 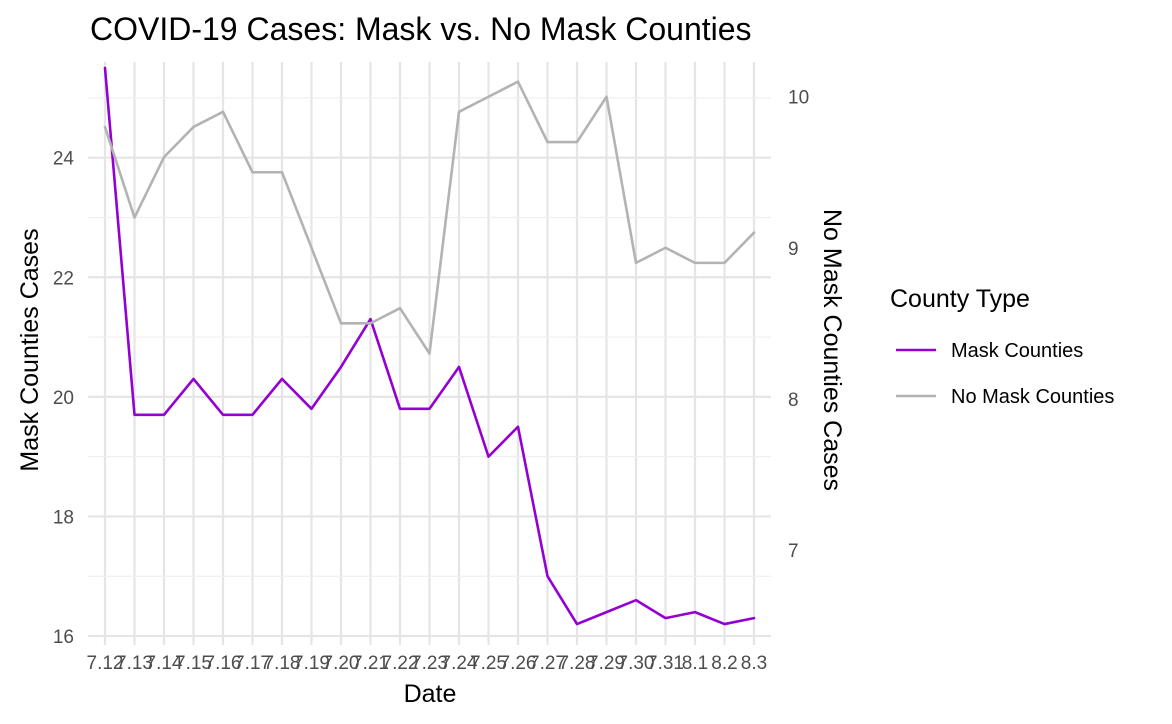 What do you see at coordinates (164, 663) in the screenshot?
I see `x-tick-label: 7.14` at bounding box center [164, 663].